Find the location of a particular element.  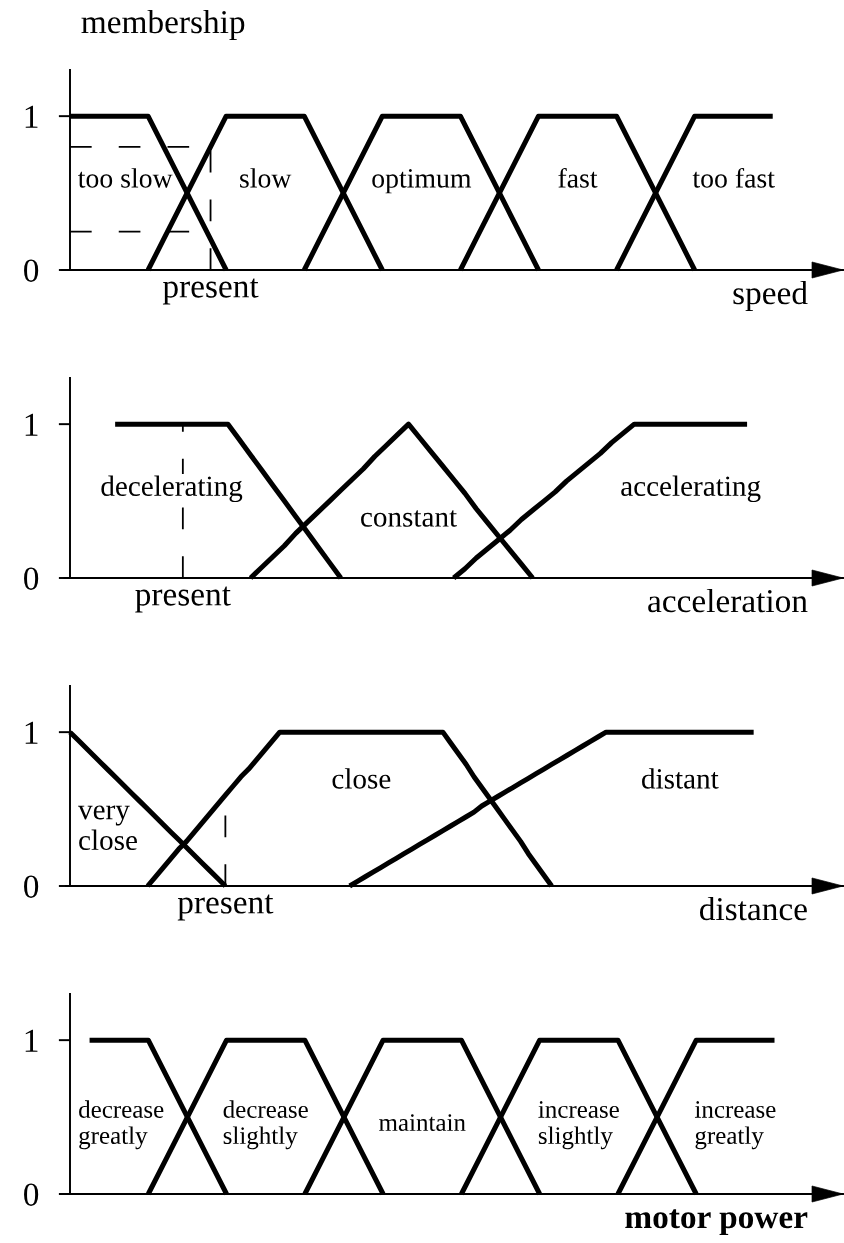

series-label: increase greatly is located at coordinates (735, 1125).